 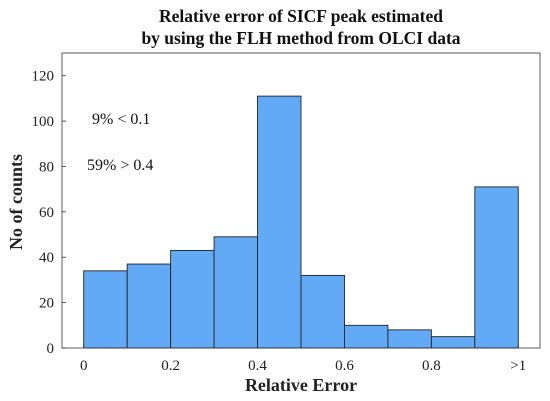 What do you see at coordinates (43, 122) in the screenshot?
I see `y-tick-label: 100` at bounding box center [43, 122].